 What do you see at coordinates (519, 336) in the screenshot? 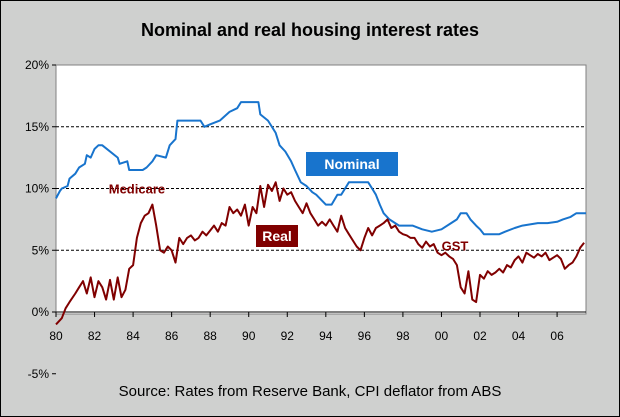
I see `x-tick-label: 04` at bounding box center [519, 336].